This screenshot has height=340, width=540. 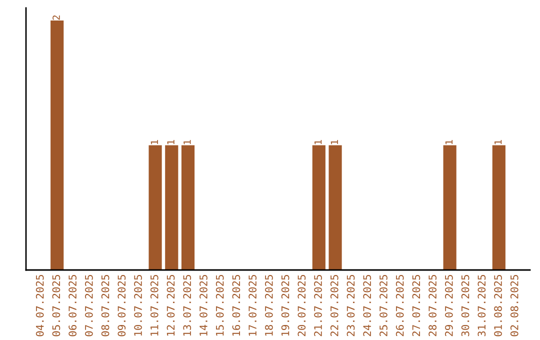 I want to click on x-tick-label: 16.07.2025, so click(x=236, y=305).